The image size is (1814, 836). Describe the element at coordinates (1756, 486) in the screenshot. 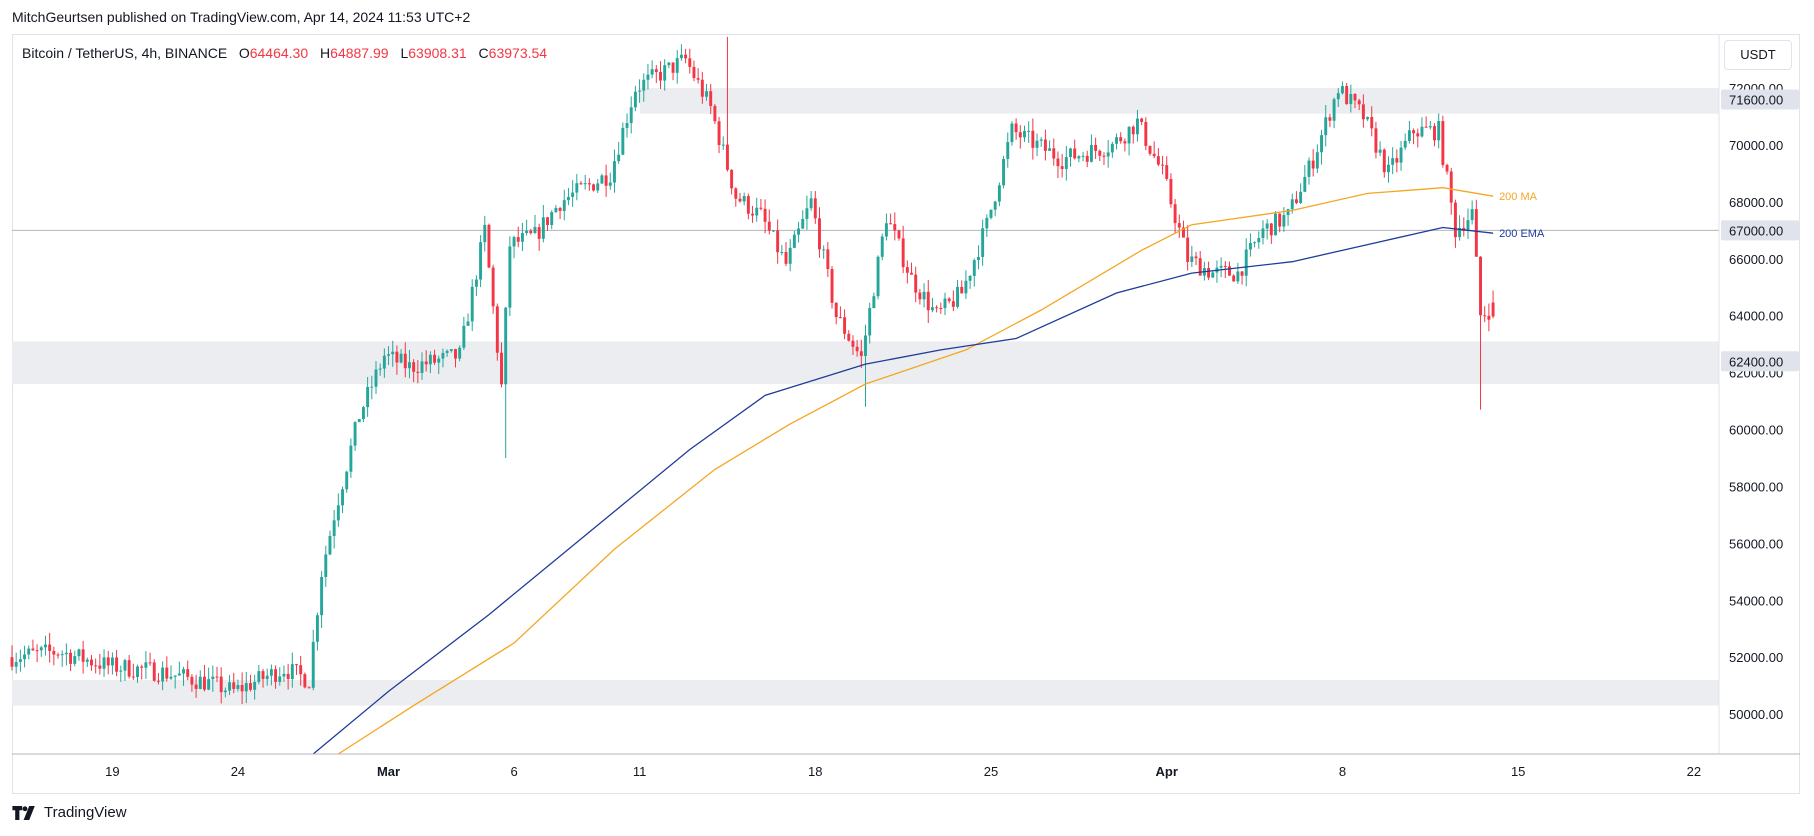

I see `y-tick-label: 58000.00` at that location.